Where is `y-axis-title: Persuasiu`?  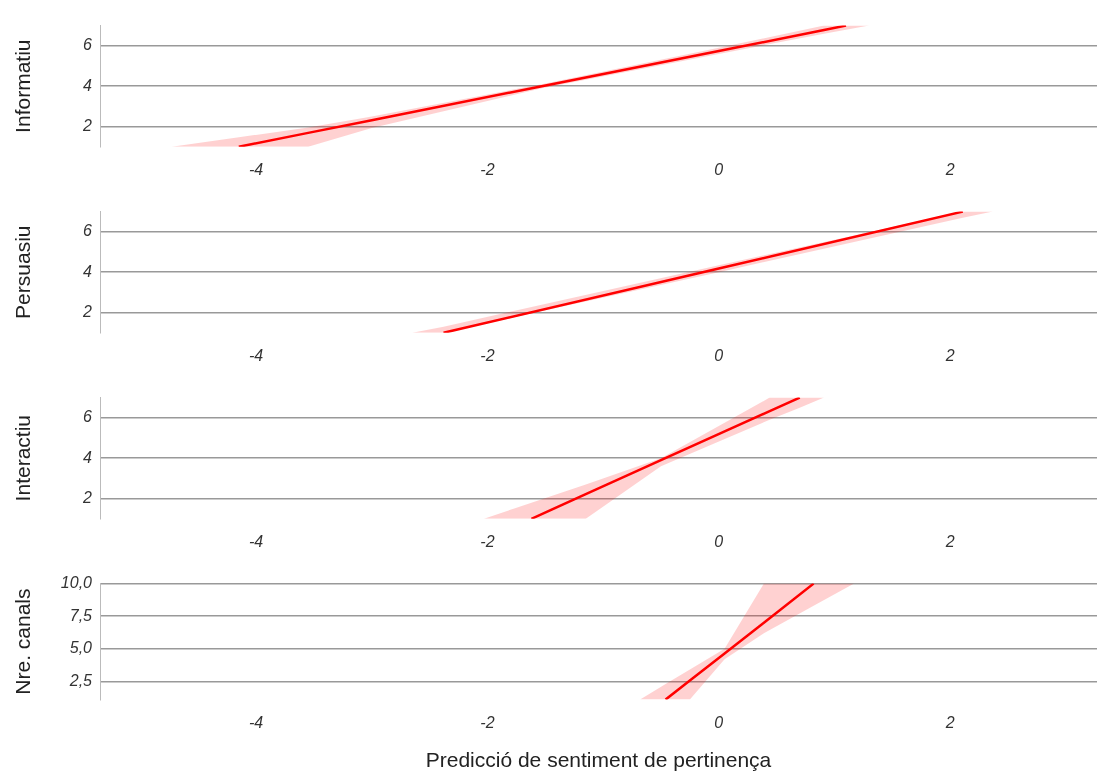 y-axis-title: Persuasiu is located at coordinates (23, 272).